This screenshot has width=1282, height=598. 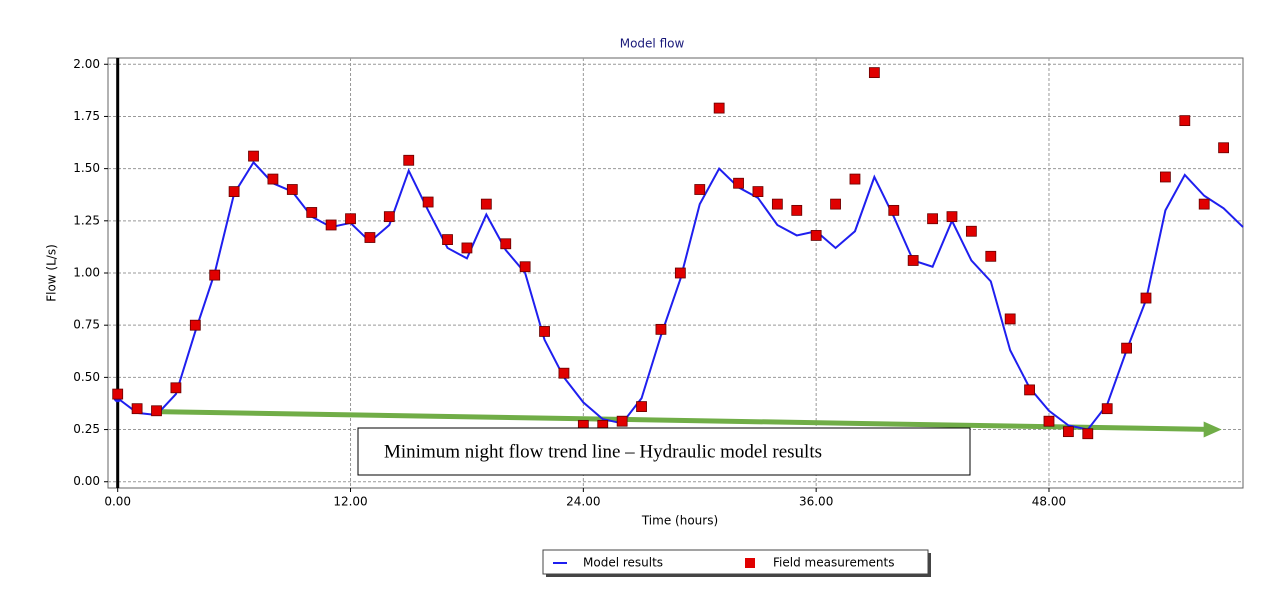 I want to click on x-tick-label: 48.00, so click(x=1049, y=502).